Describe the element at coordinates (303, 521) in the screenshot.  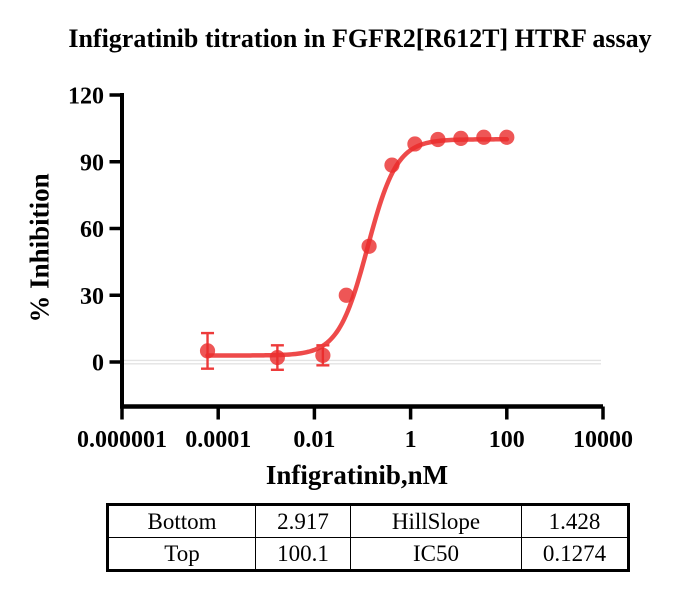
I see `fit-param-value: 2.917` at that location.